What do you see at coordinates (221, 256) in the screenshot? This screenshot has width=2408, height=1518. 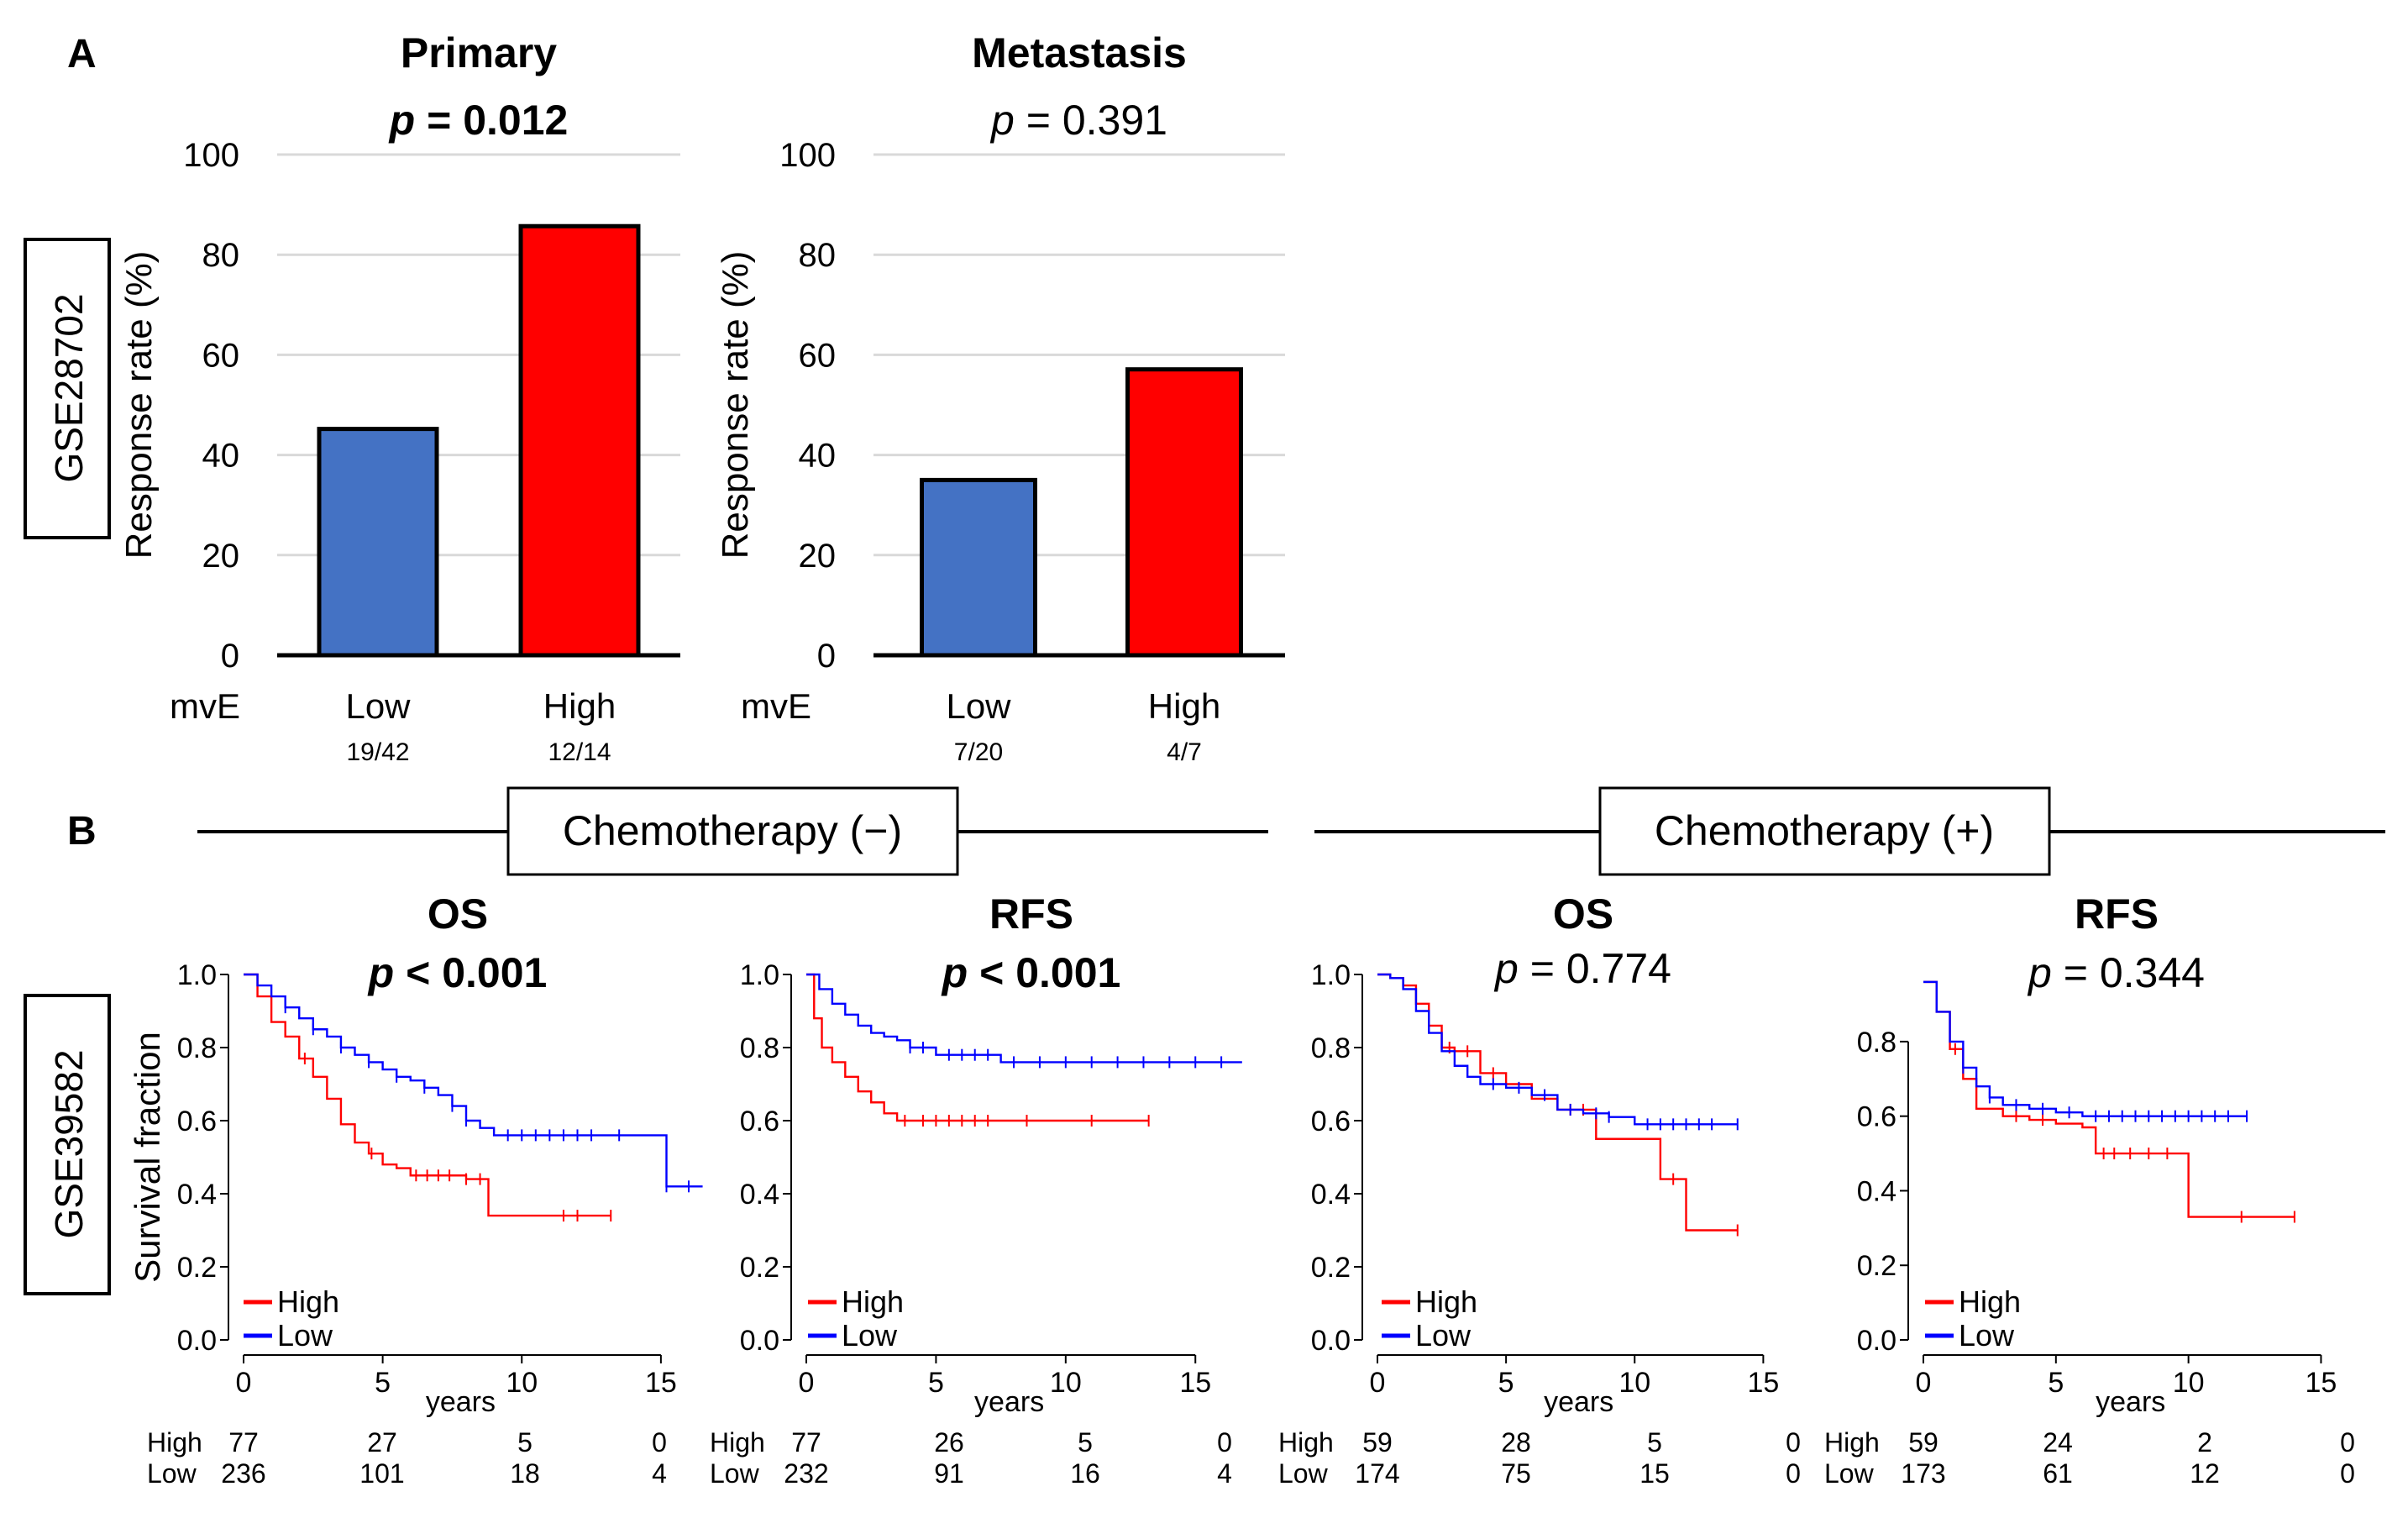 I see `y-tick-label: 80` at bounding box center [221, 256].